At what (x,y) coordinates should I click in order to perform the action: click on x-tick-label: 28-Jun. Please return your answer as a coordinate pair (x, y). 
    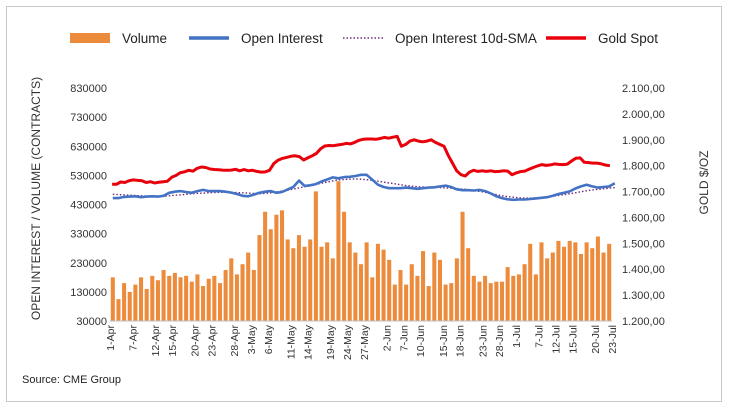
    Looking at the image, I should click on (500, 341).